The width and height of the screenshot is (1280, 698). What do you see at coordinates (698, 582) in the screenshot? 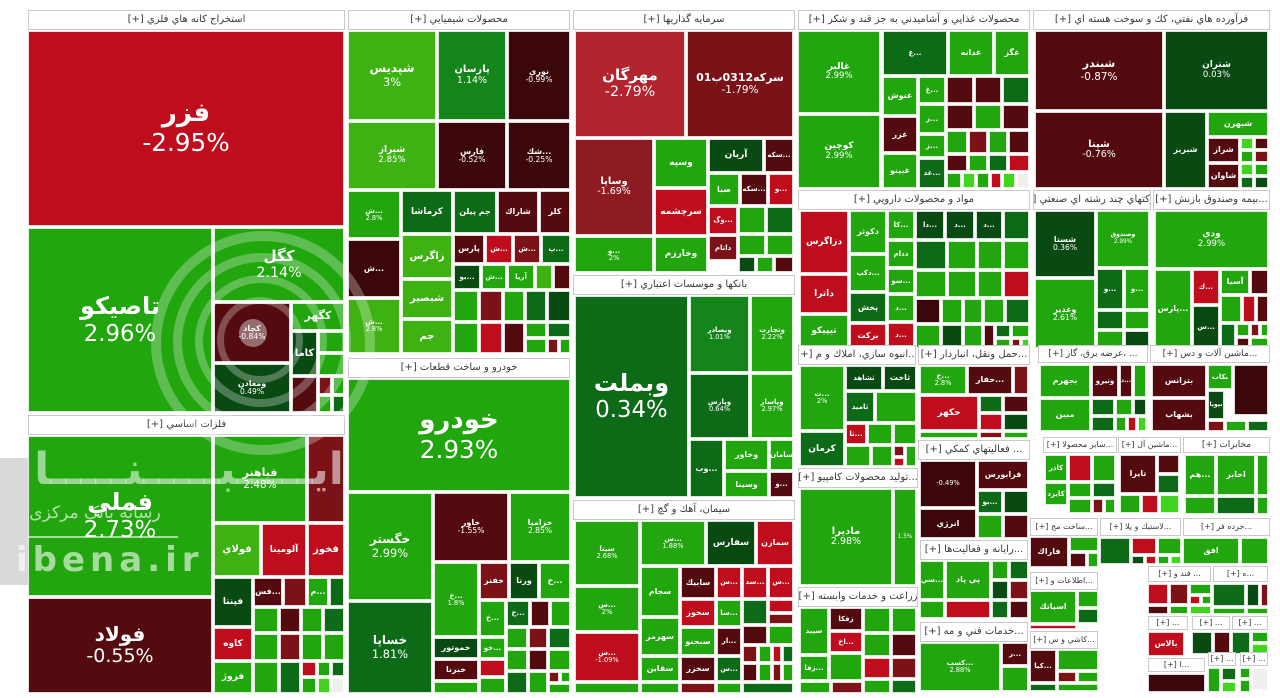
I see `stock-tile: سابيك` at bounding box center [698, 582].